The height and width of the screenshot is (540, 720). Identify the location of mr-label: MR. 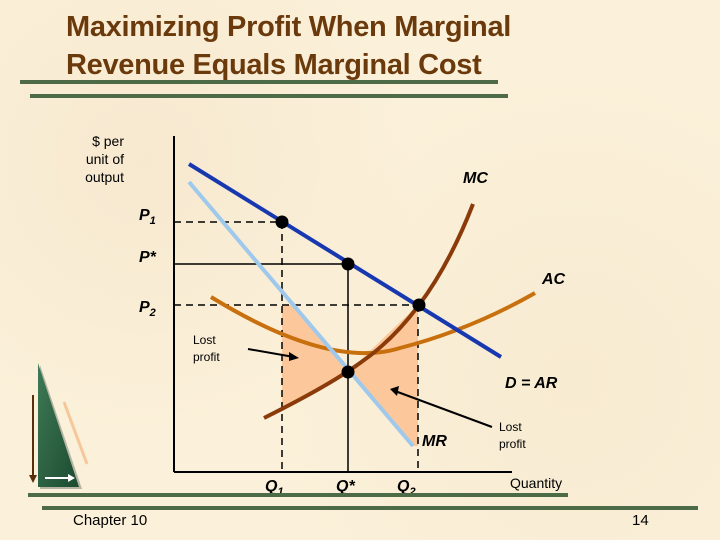
(434, 441).